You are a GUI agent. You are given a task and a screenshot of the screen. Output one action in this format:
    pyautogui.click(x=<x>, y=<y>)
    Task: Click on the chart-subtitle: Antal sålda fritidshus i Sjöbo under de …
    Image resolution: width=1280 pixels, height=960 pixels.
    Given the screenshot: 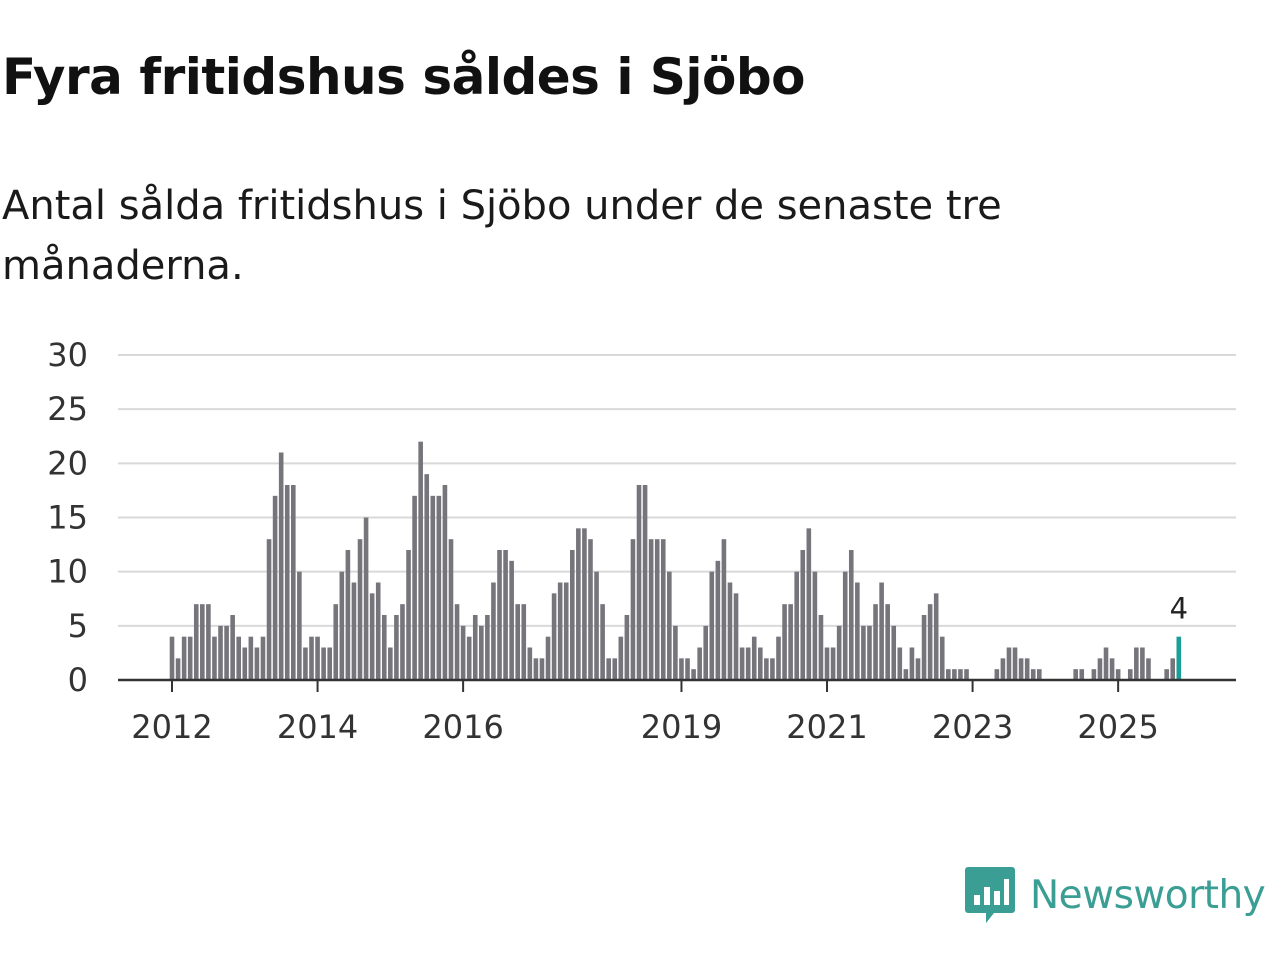 What is the action you would take?
    pyautogui.click(x=502, y=236)
    